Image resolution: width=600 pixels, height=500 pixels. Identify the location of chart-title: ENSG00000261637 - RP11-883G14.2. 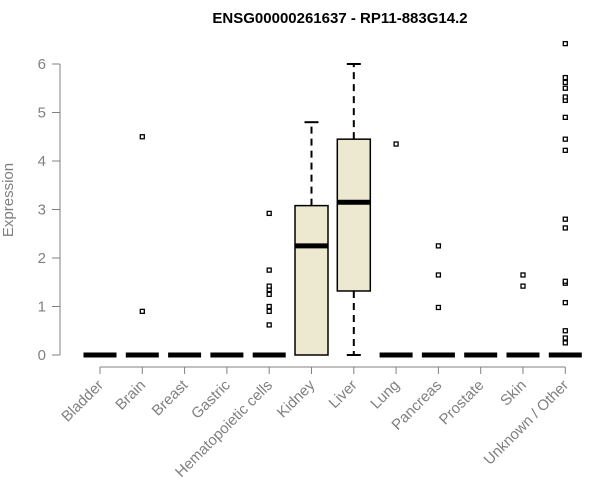
(339, 18).